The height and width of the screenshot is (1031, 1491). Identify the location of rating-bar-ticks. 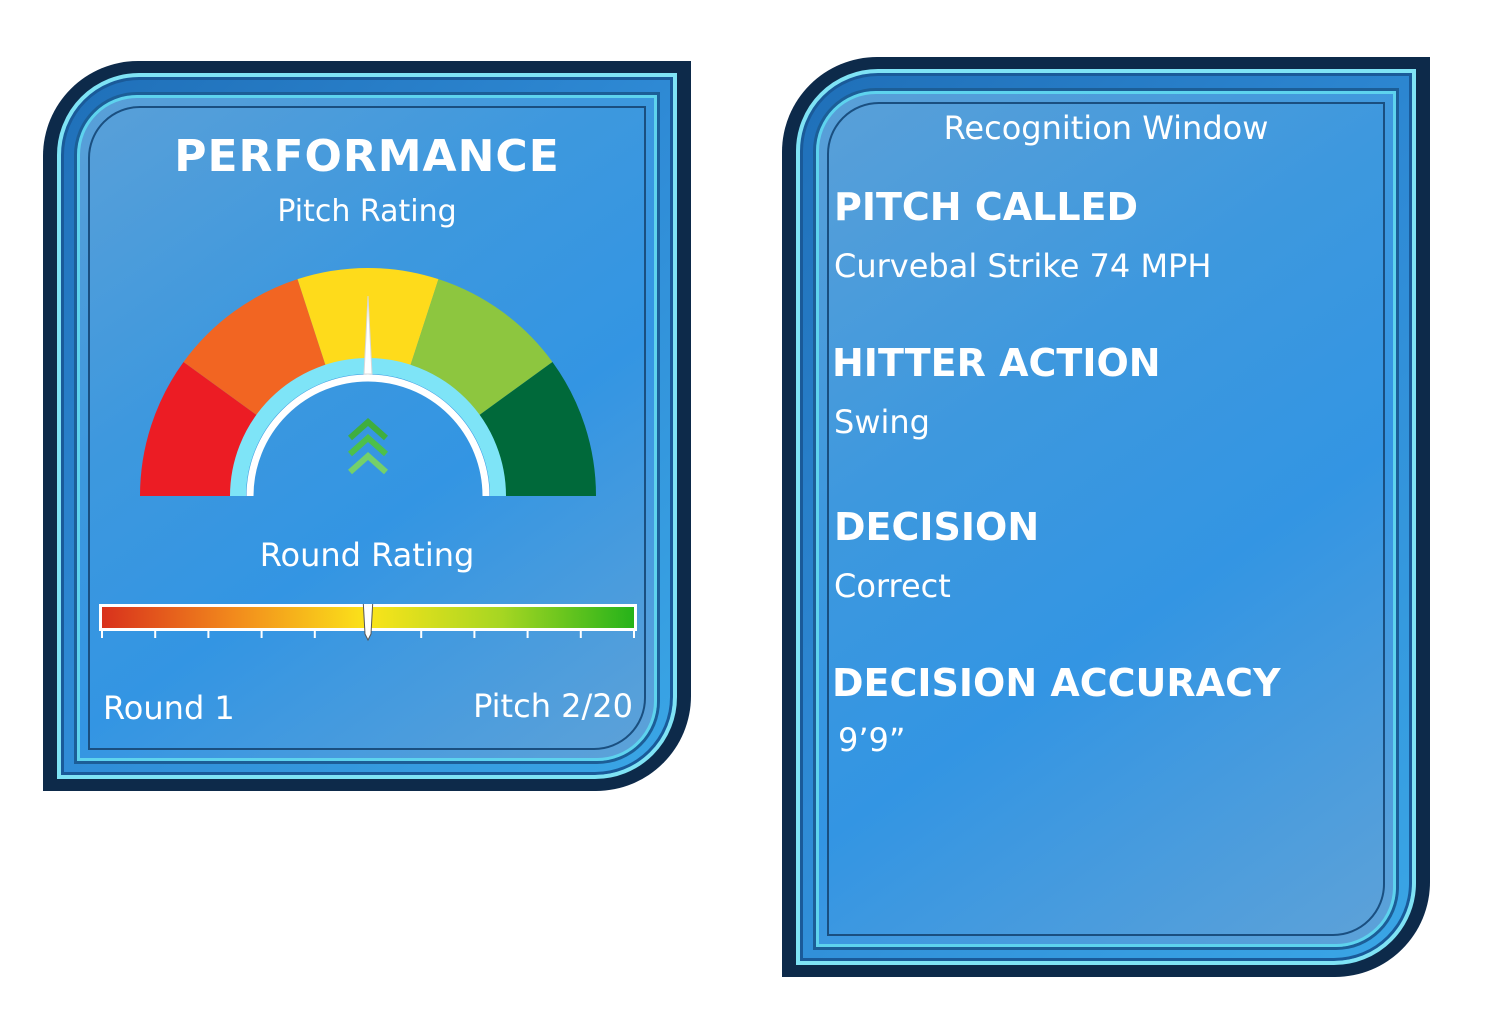
(368, 634).